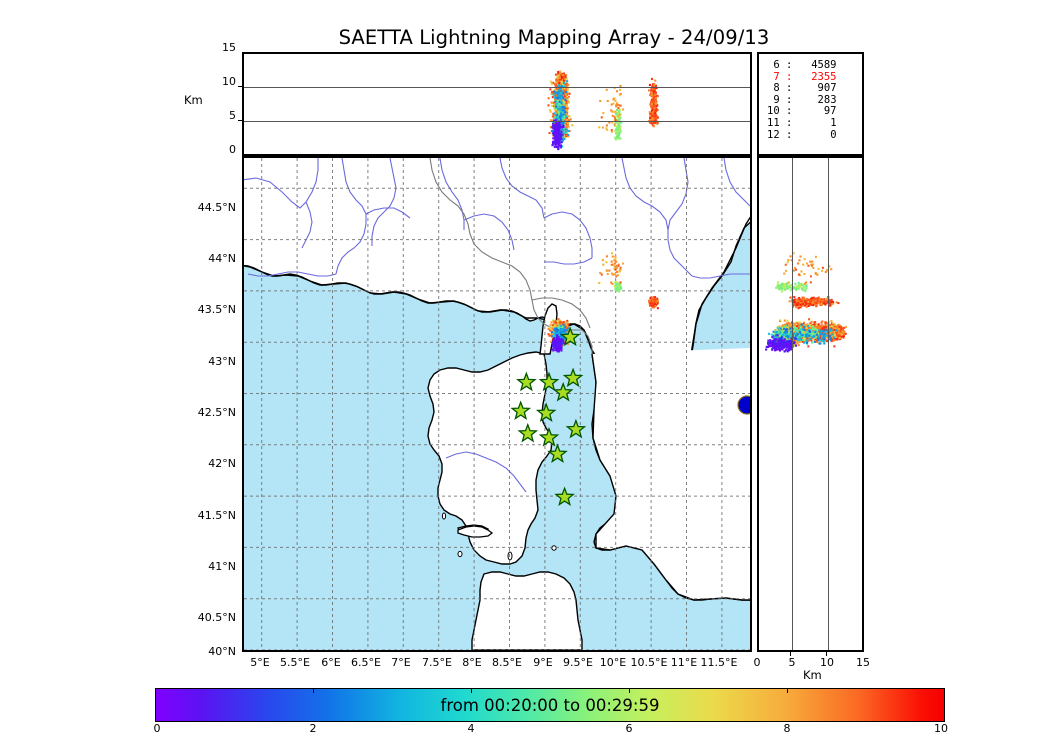 The image size is (1050, 750). What do you see at coordinates (802, 122) in the screenshot?
I see `station-count-row-11: 11:1` at bounding box center [802, 122].